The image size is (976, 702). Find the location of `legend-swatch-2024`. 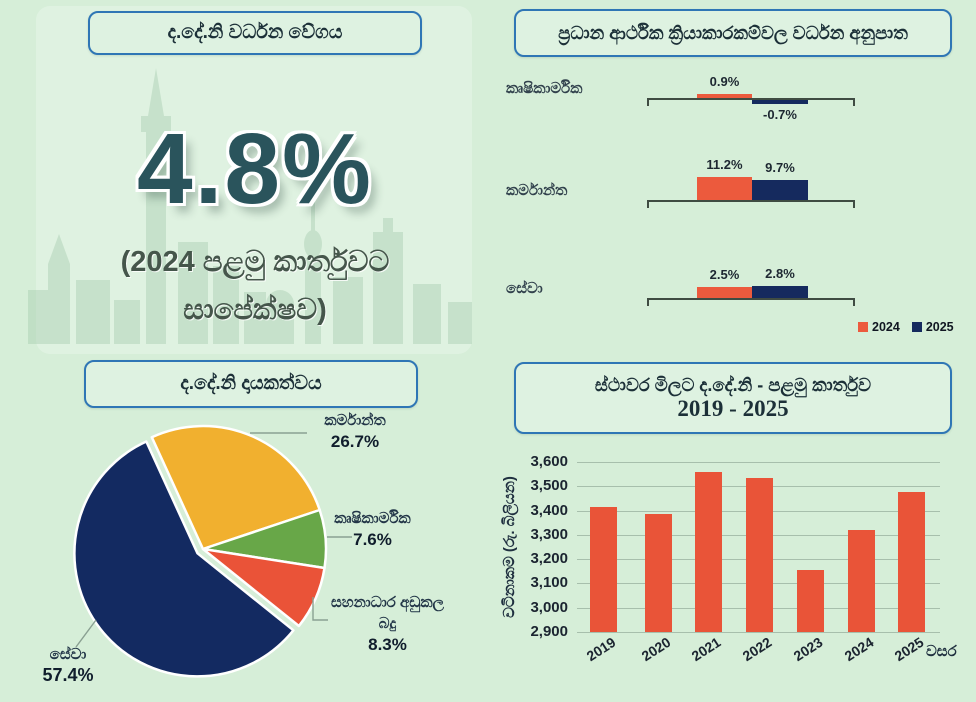

legend-swatch-2024 is located at coordinates (863, 327).